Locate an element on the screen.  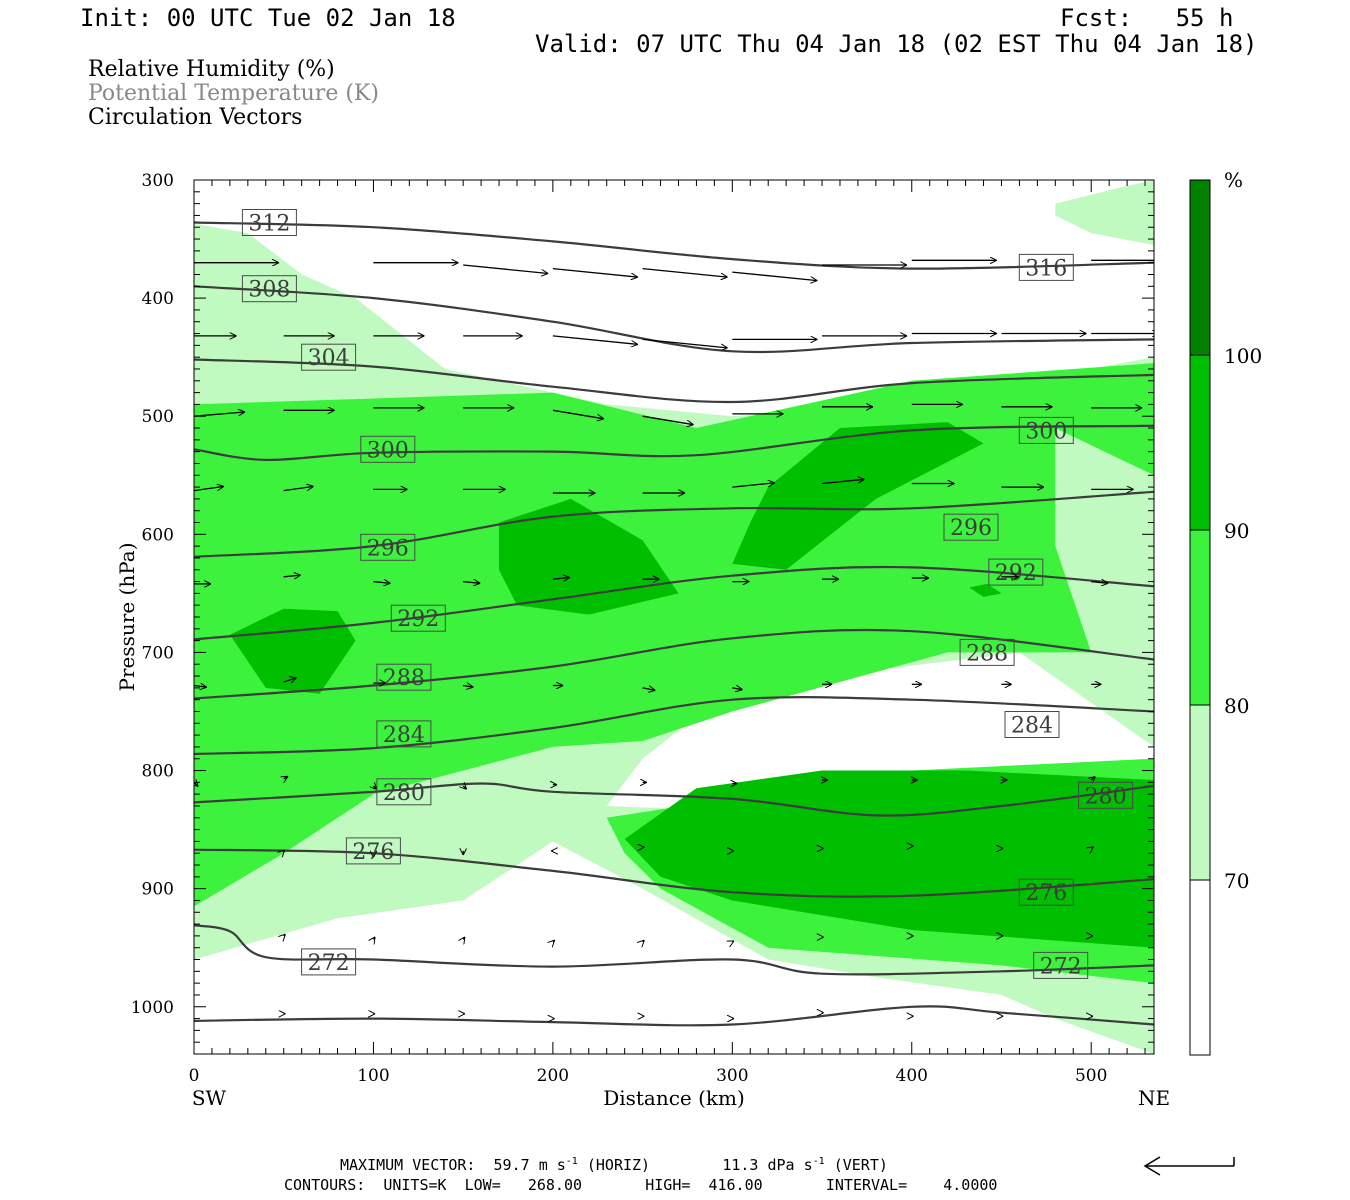
theta-label-text: 284 is located at coordinates (404, 735).